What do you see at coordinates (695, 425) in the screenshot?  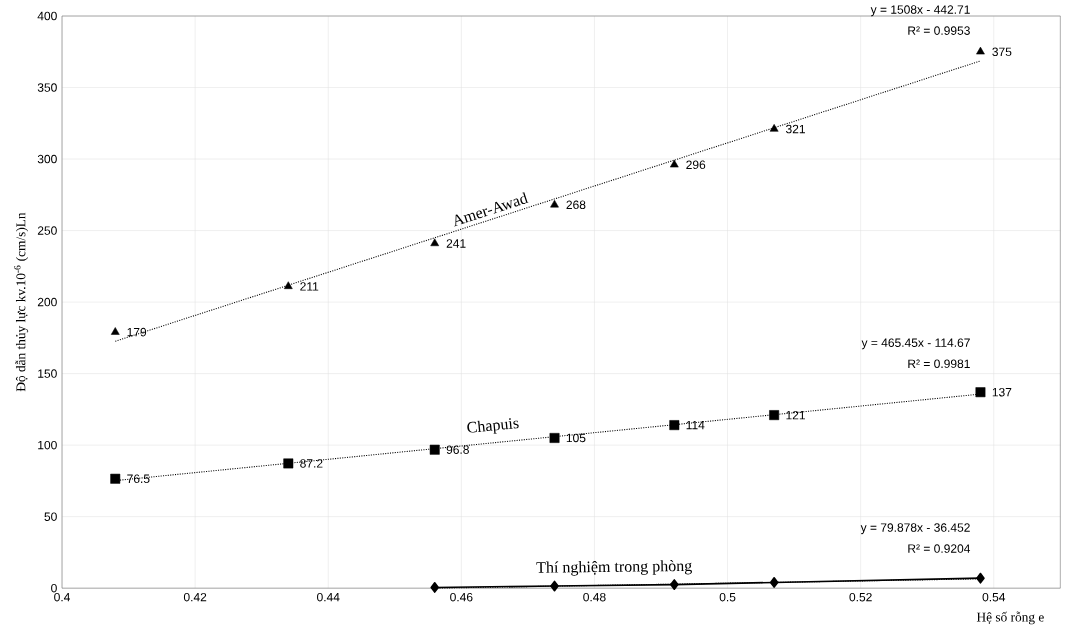 I see `data-label: 114` at bounding box center [695, 425].